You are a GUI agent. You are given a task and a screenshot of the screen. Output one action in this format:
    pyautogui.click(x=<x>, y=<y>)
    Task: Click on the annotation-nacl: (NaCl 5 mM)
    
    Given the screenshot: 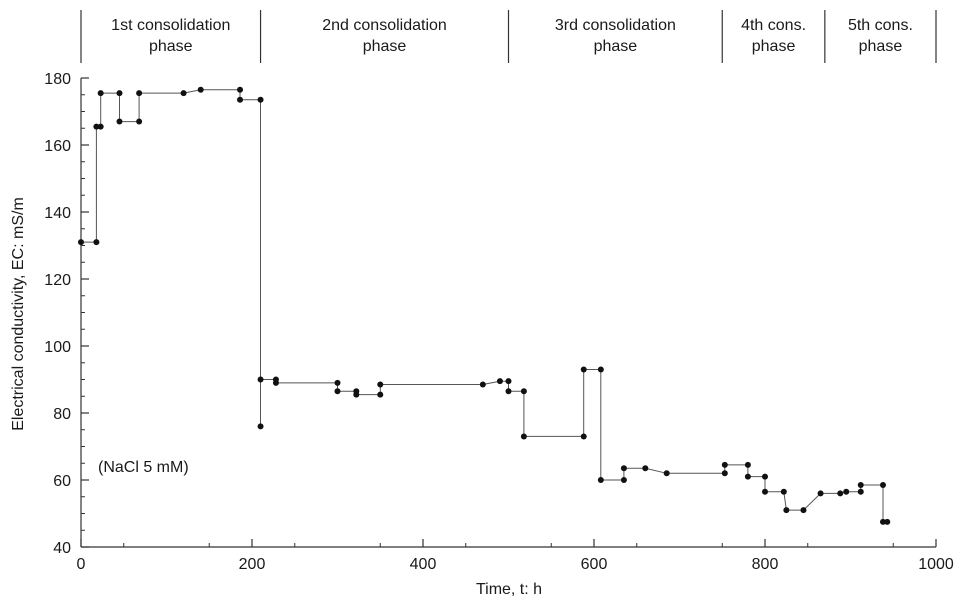 What is the action you would take?
    pyautogui.click(x=143, y=467)
    